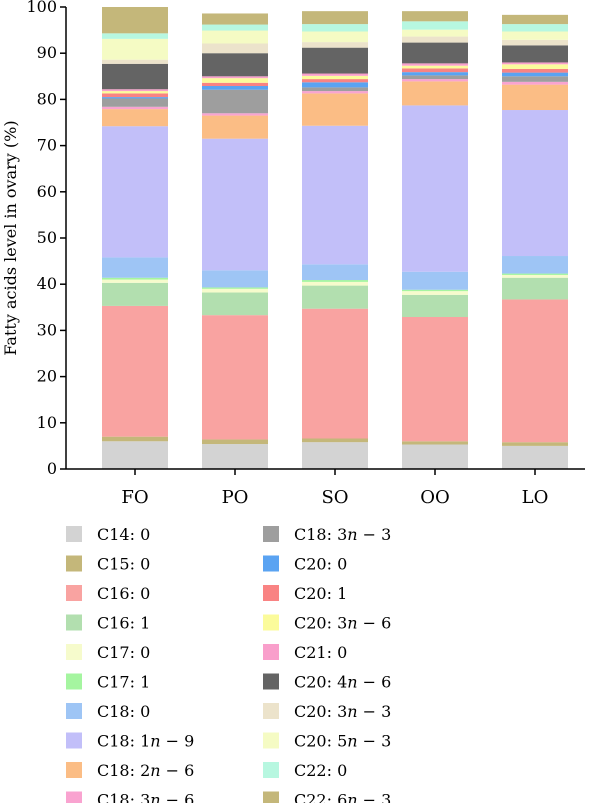  Describe the element at coordinates (123, 534) in the screenshot. I see `legend-label: C14: 0` at that location.